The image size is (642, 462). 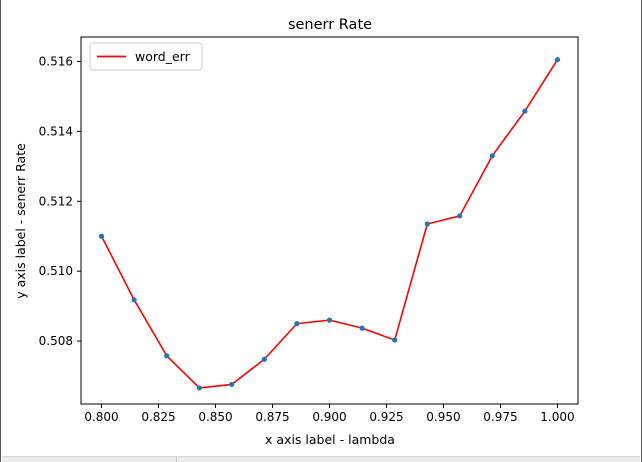 I want to click on y-axis-label: y axis label - senerr Rate, so click(x=20, y=221).